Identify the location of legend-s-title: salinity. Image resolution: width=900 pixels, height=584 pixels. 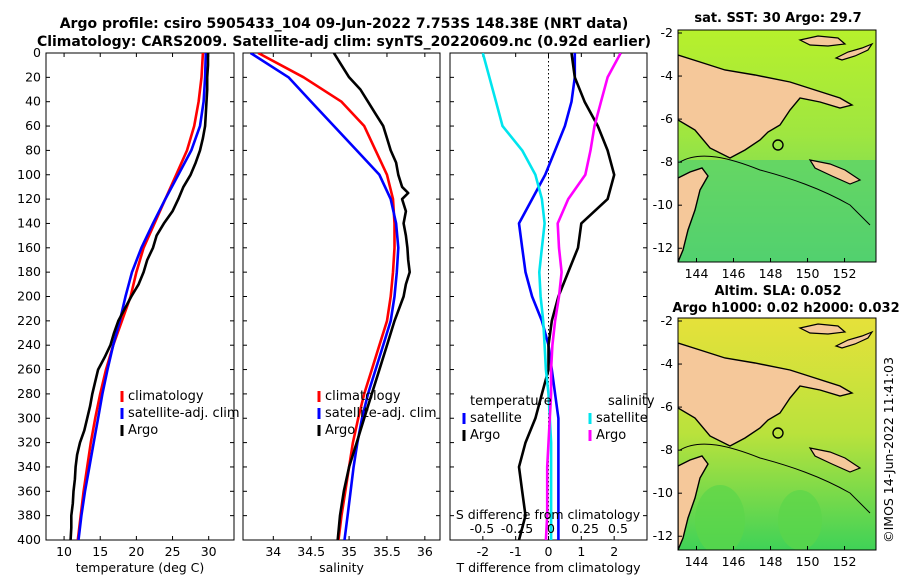
(631, 401).